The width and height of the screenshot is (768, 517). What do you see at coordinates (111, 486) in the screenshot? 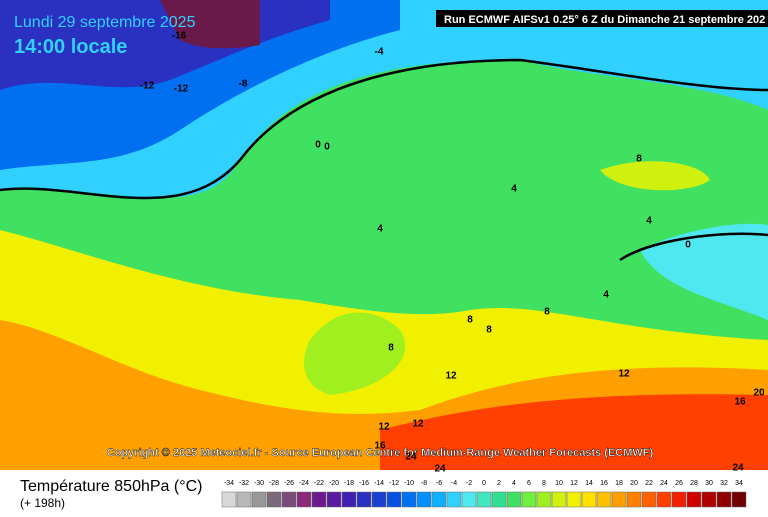
I see `legend-title: Température 850hPa (°C)` at bounding box center [111, 486].